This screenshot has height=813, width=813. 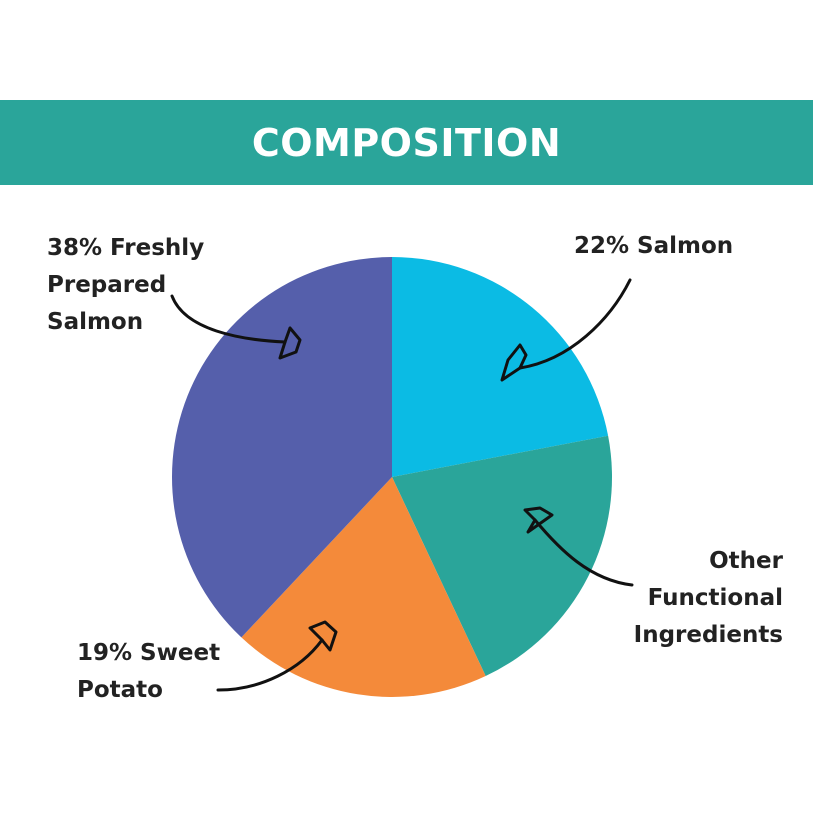 I want to click on pie-slice-sweet-potato, so click(x=363, y=587).